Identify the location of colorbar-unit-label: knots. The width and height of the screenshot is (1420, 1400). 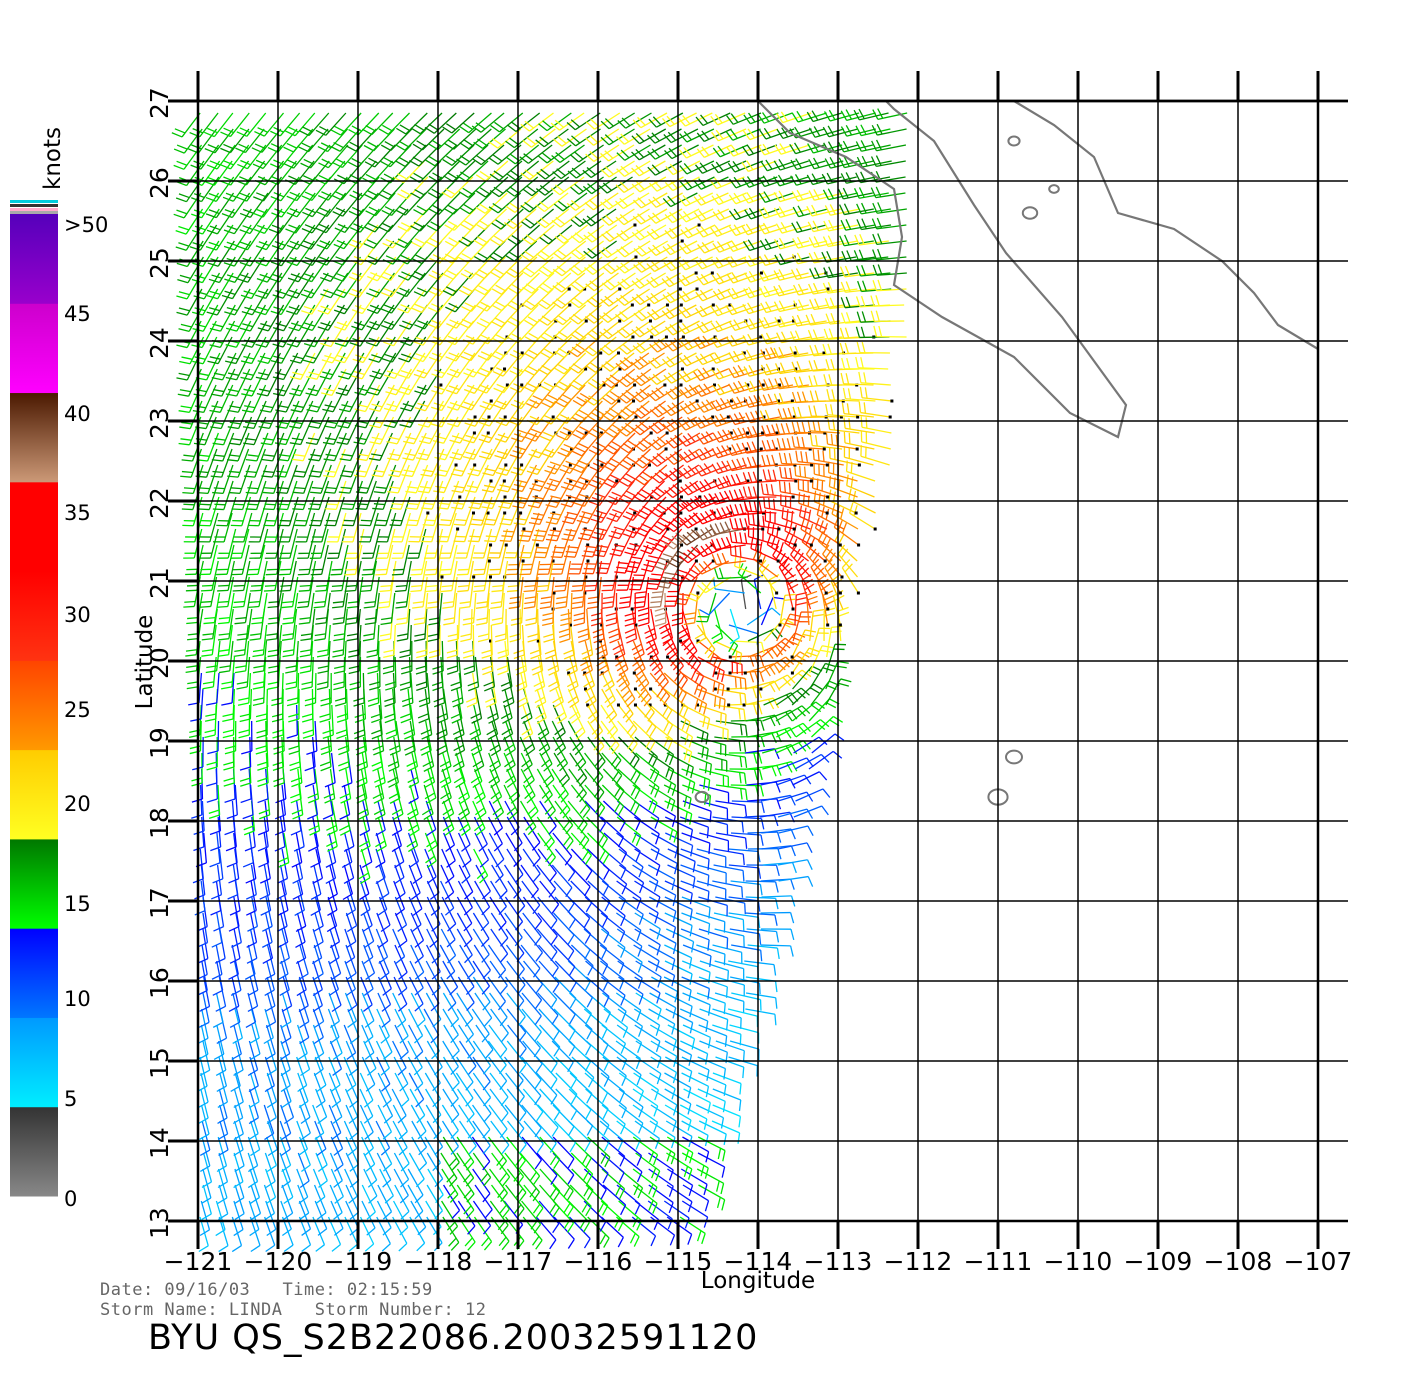
(53, 158).